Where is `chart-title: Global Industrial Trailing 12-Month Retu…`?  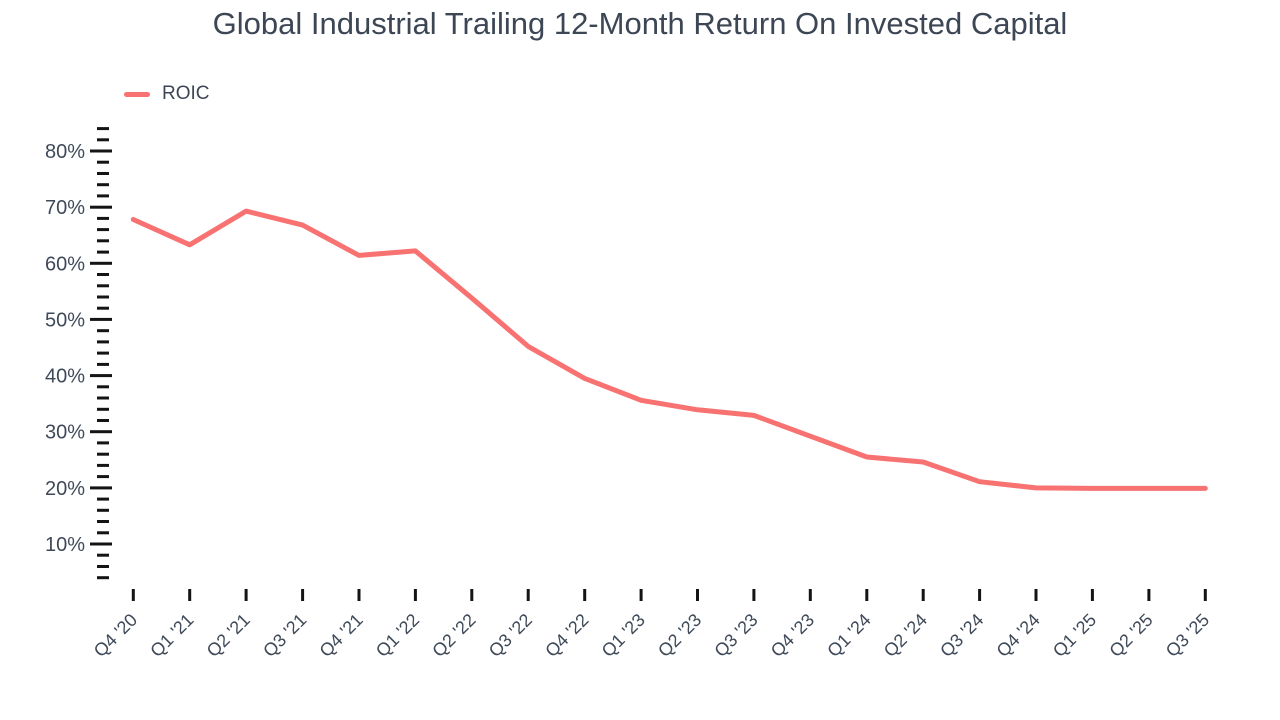
chart-title: Global Industrial Trailing 12-Month Retu… is located at coordinates (640, 23).